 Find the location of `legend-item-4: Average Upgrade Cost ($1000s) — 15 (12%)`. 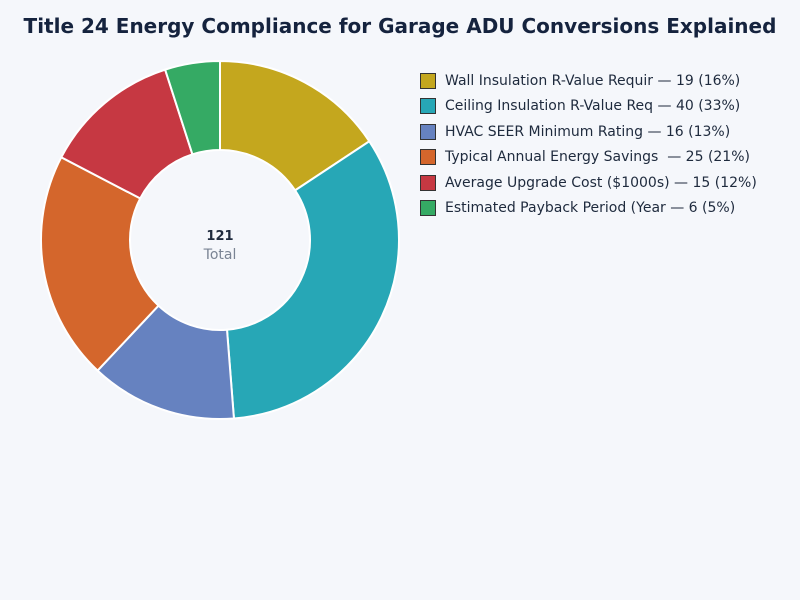

legend-item-4: Average Upgrade Cost ($1000s) — 15 (12%) is located at coordinates (607, 183).